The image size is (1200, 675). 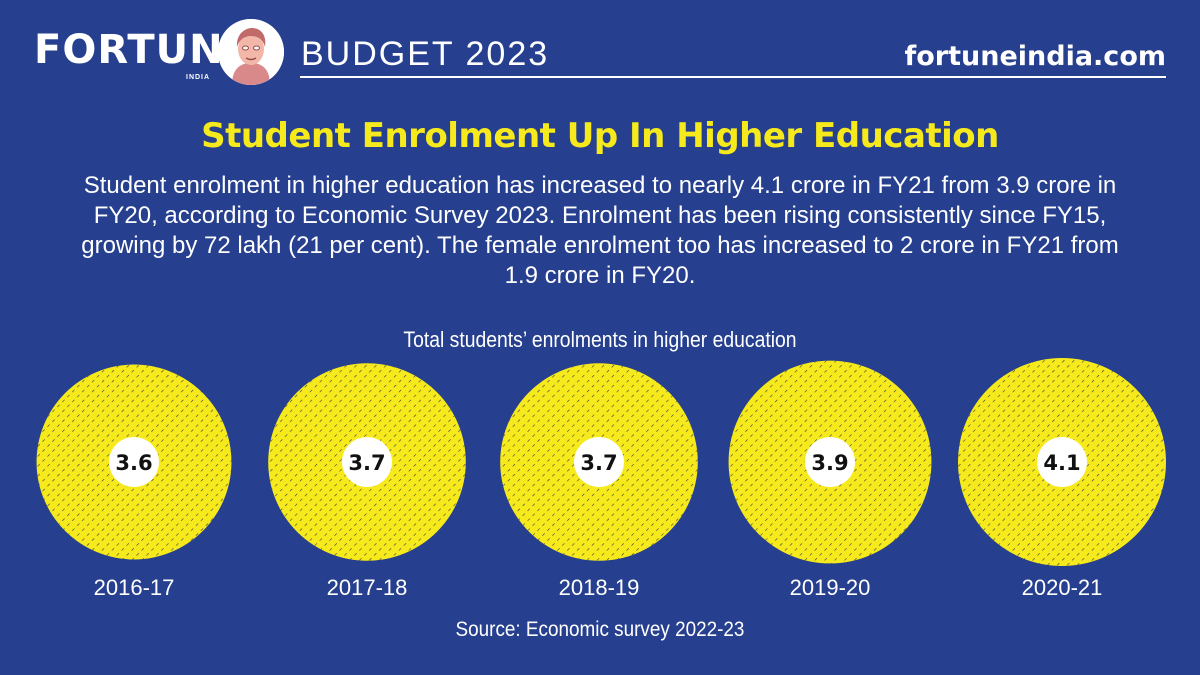 What do you see at coordinates (830, 587) in the screenshot?
I see `category-label: 2019-20` at bounding box center [830, 587].